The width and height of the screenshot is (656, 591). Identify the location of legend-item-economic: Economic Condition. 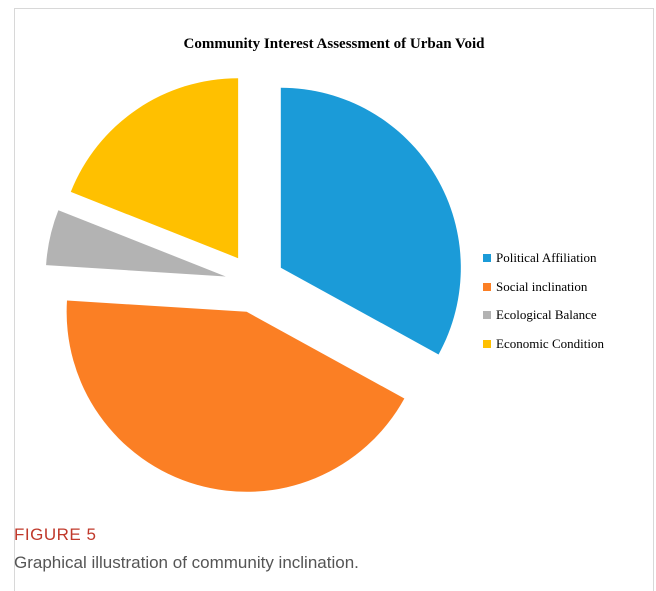
(543, 344).